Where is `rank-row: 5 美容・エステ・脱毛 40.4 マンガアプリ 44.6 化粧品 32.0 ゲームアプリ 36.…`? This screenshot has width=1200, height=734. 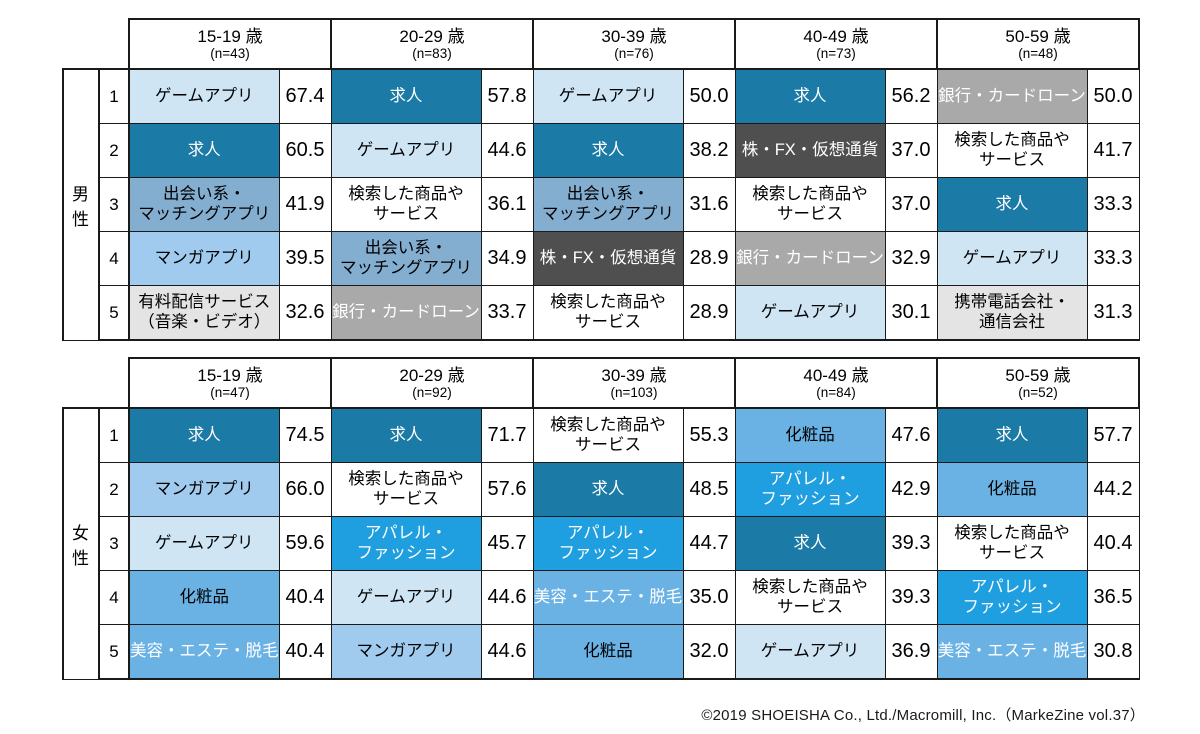 rank-row: 5 美容・エステ・脱毛 40.4 マンガアプリ 44.6 化粧品 32.0 ゲームアプリ 36.… is located at coordinates (601, 652).